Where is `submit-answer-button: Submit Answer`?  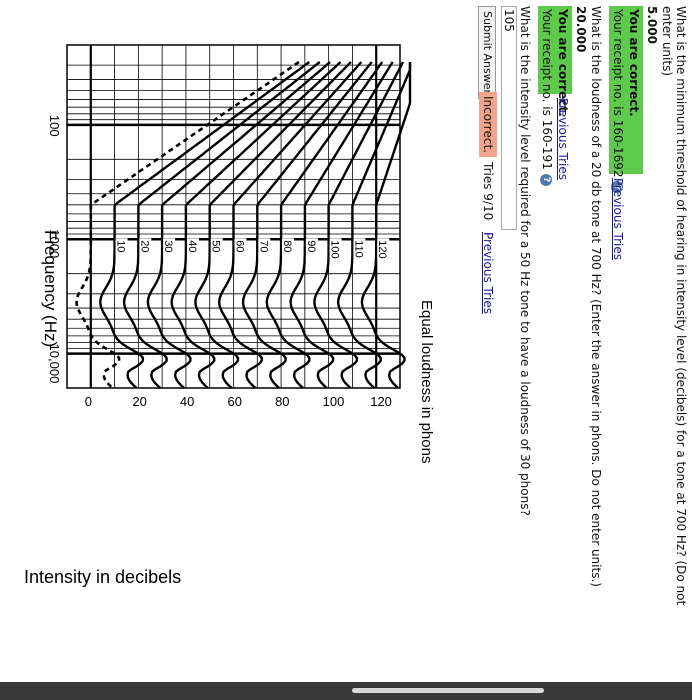
submit-answer-button: Submit Answer is located at coordinates (487, 53).